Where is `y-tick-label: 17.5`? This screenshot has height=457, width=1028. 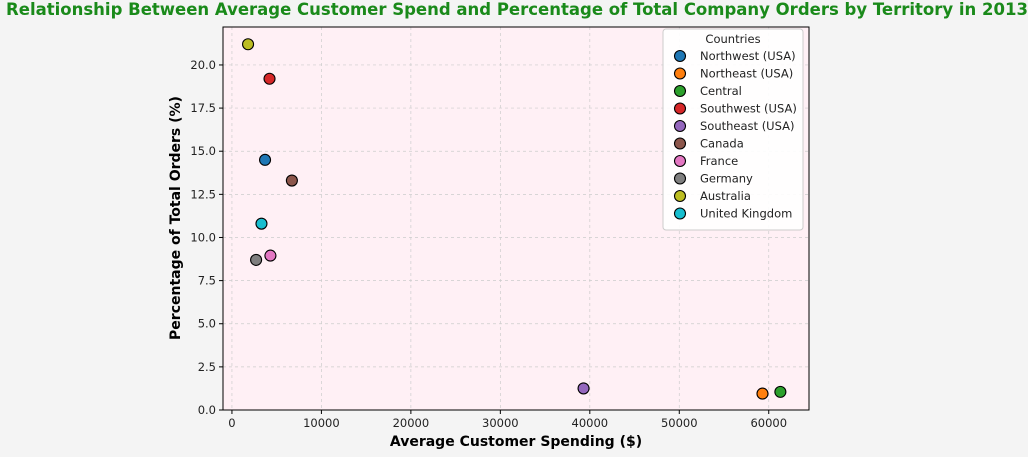 y-tick-label: 17.5 is located at coordinates (203, 108).